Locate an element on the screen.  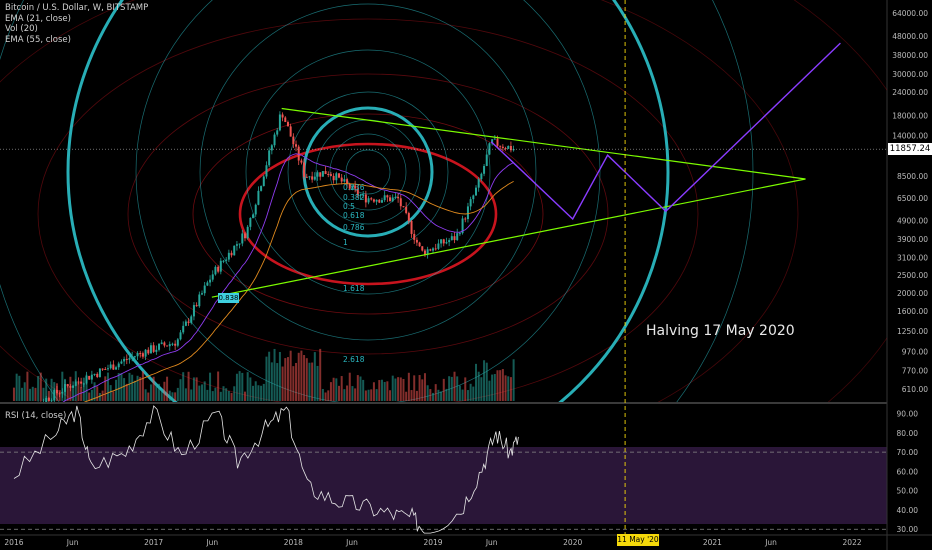
time-tick: 2016 is located at coordinates (13, 542).